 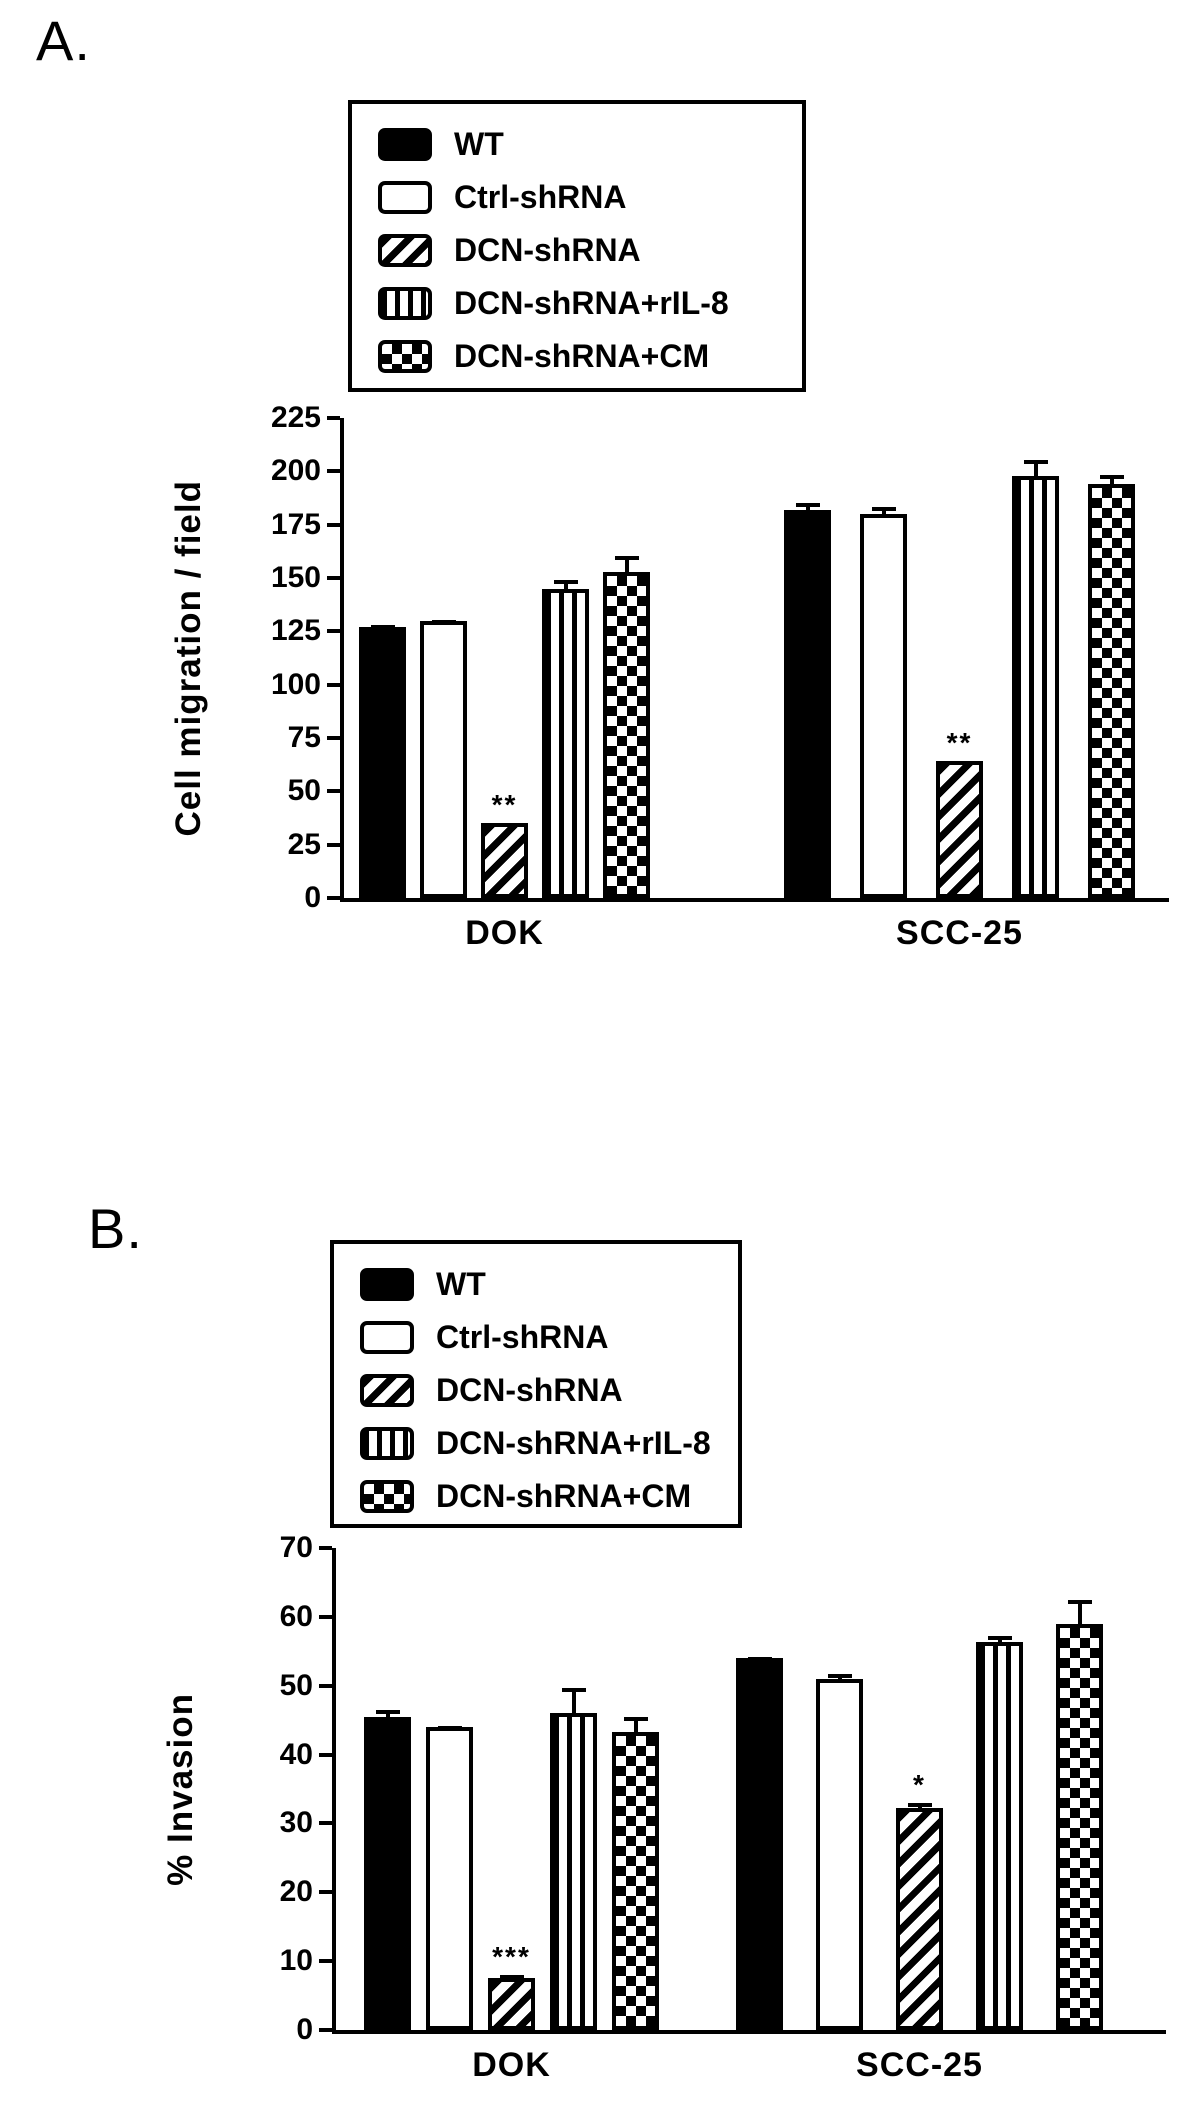 I want to click on bar-group-scc-25: **, so click(x=959, y=679).